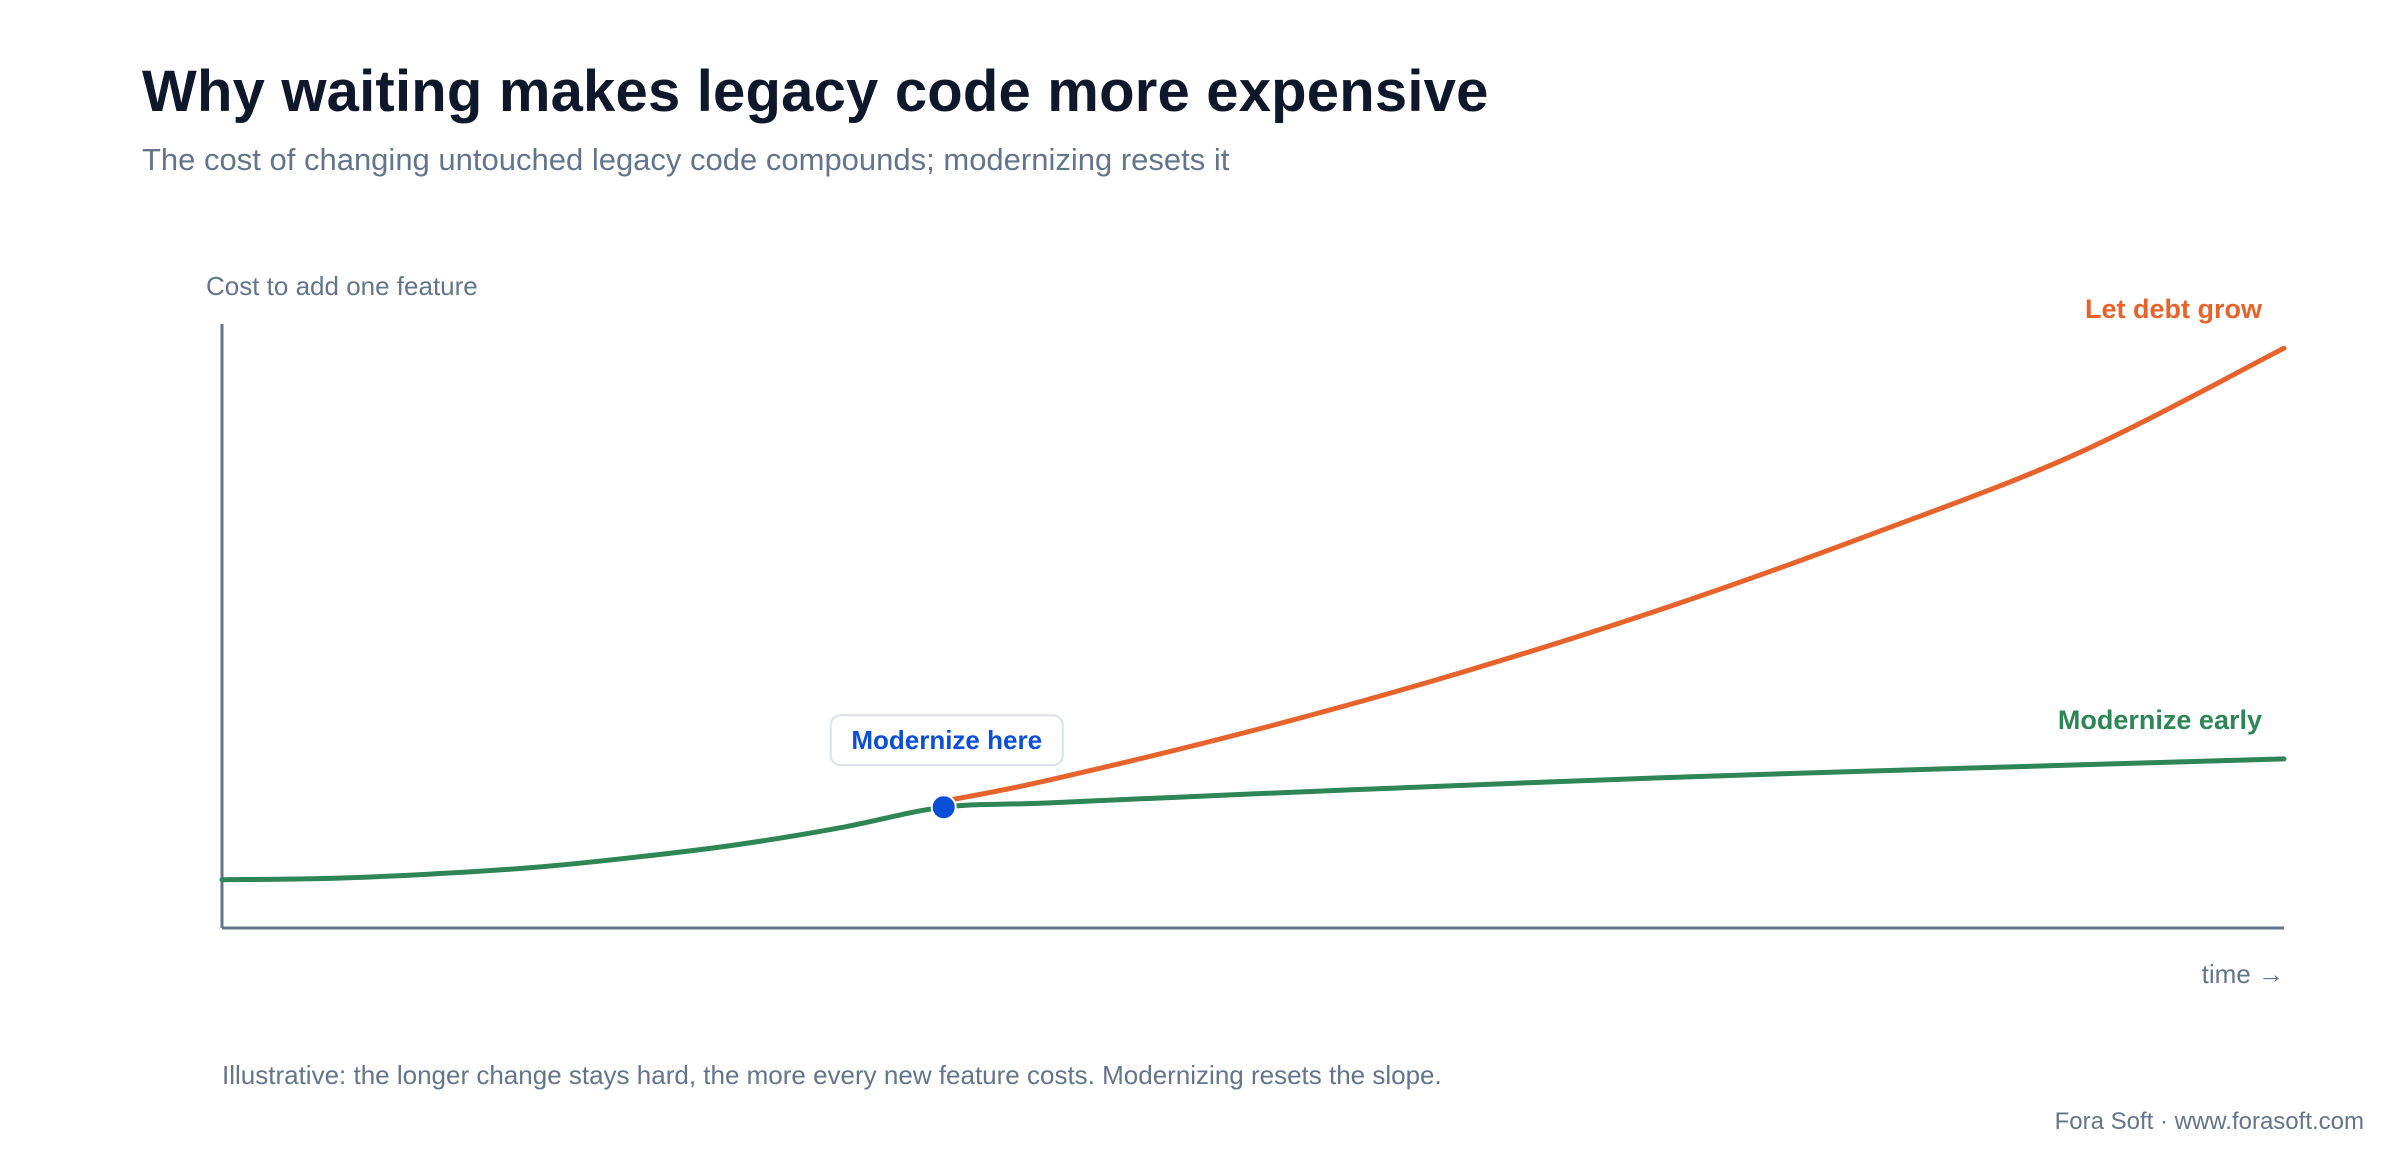 Image resolution: width=2400 pixels, height=1160 pixels. What do you see at coordinates (2209, 1121) in the screenshot?
I see `chart-credit: Fora Soft · www.forasoft.com` at bounding box center [2209, 1121].